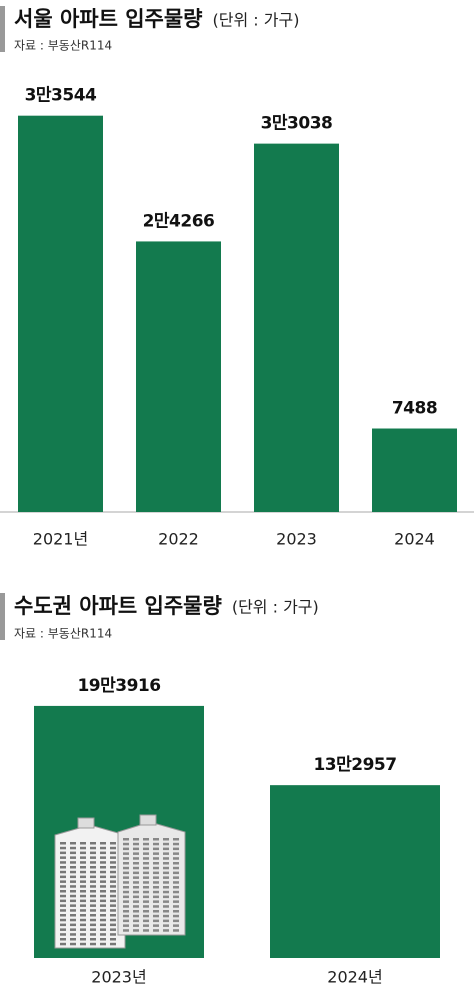  Describe the element at coordinates (63, 46) in the screenshot. I see `source: 자료 : 부동산R114` at that location.